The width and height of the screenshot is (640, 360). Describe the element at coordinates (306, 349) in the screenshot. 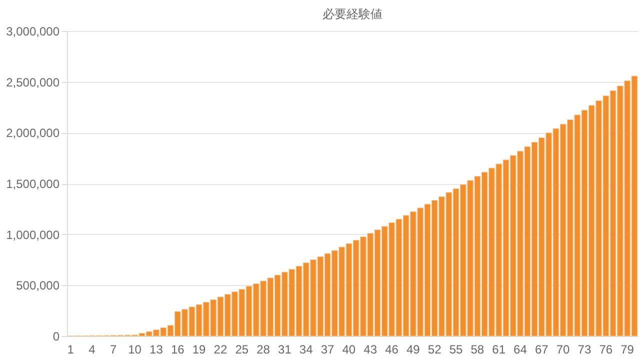

I see `x-tick-label: 34` at that location.